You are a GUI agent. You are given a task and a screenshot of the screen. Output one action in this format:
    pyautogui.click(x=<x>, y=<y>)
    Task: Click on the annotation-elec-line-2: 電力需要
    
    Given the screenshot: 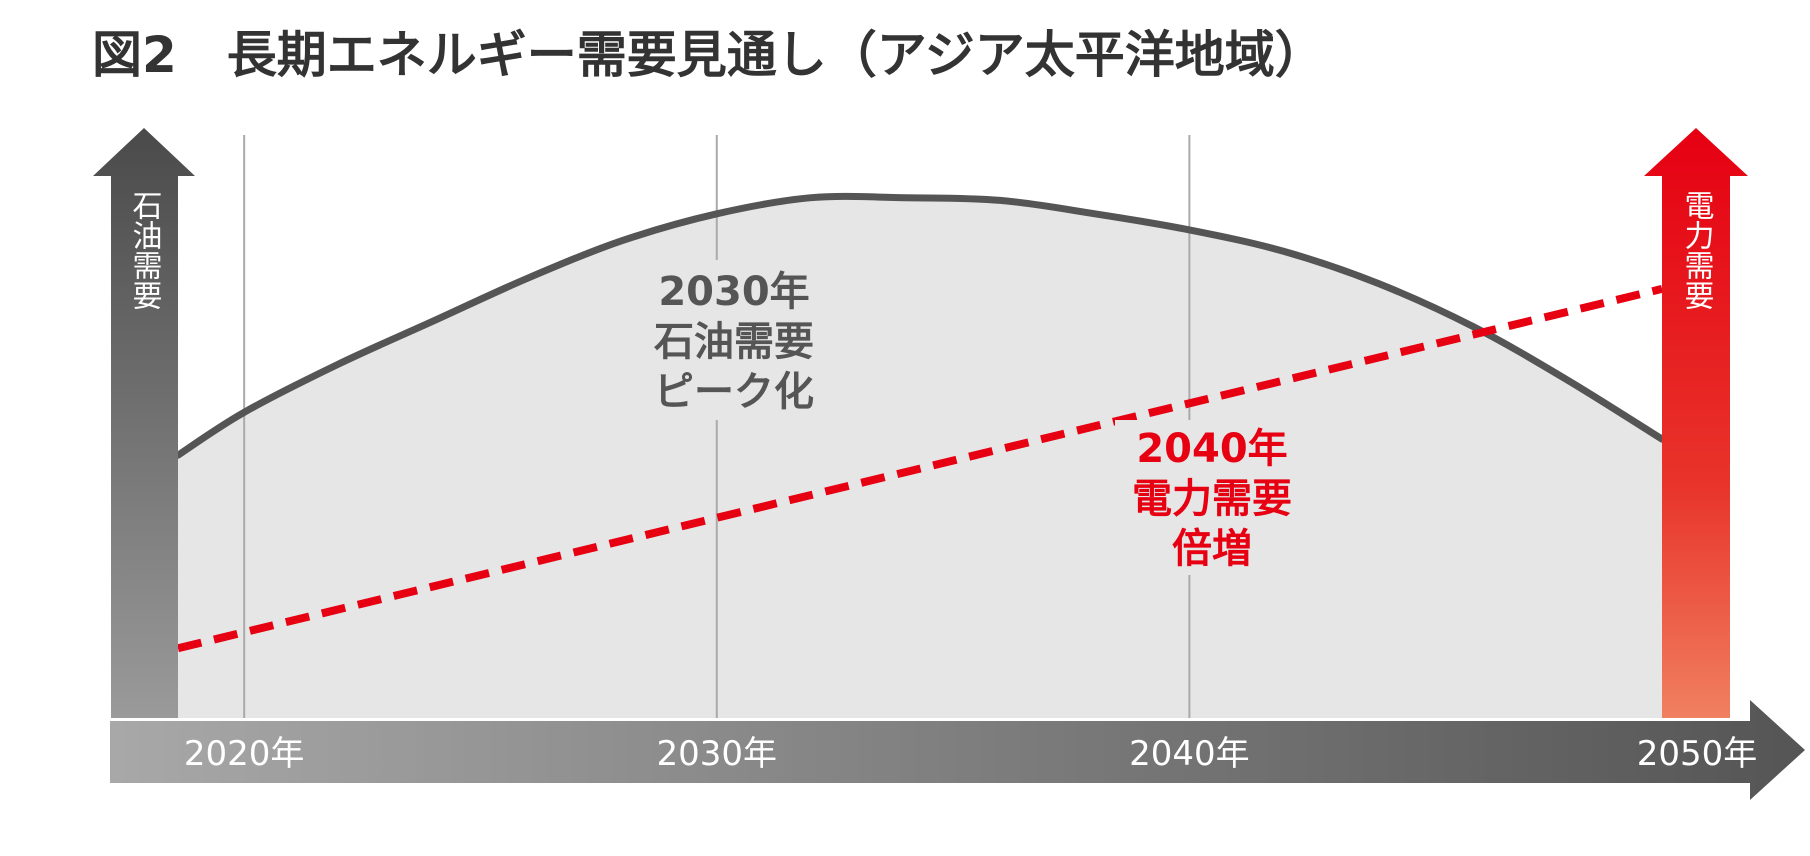 What is the action you would take?
    pyautogui.click(x=1212, y=499)
    